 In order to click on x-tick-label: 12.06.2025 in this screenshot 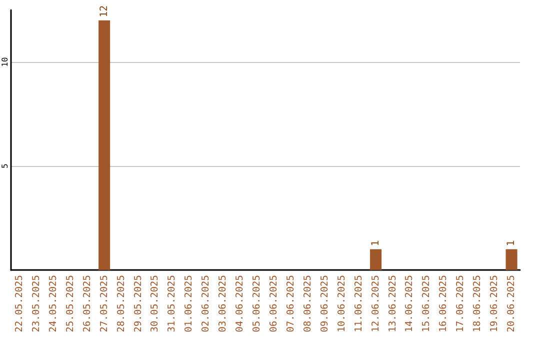, I will do `click(376, 303)`.